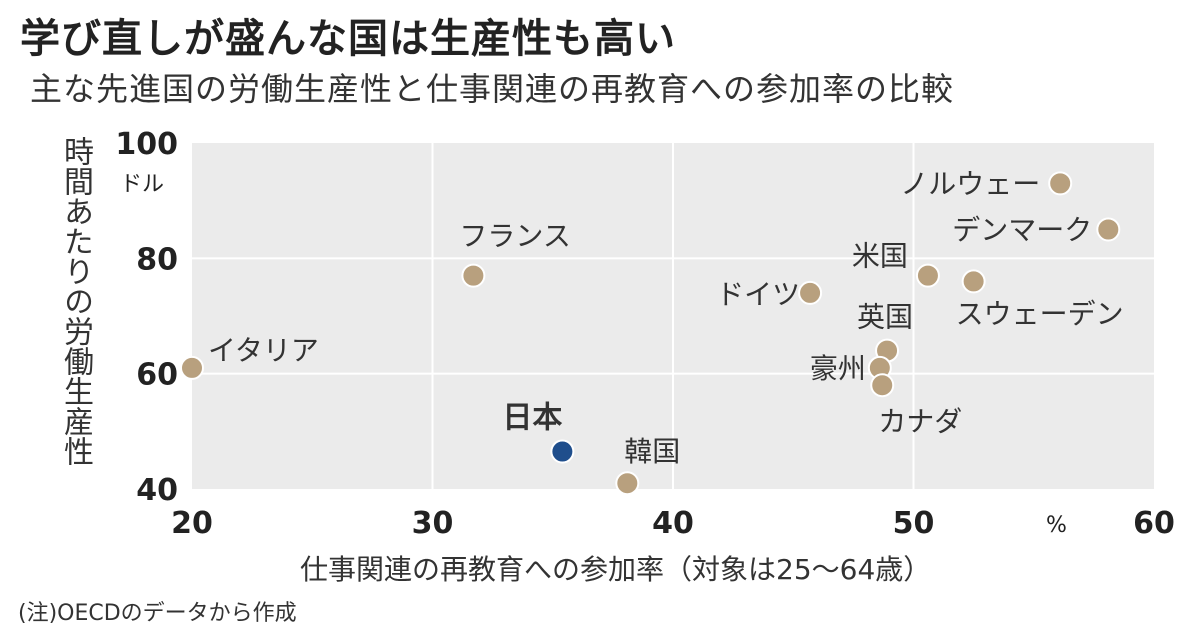 The width and height of the screenshot is (1200, 630). What do you see at coordinates (1056, 525) in the screenshot?
I see `x-unit-label: %` at bounding box center [1056, 525].